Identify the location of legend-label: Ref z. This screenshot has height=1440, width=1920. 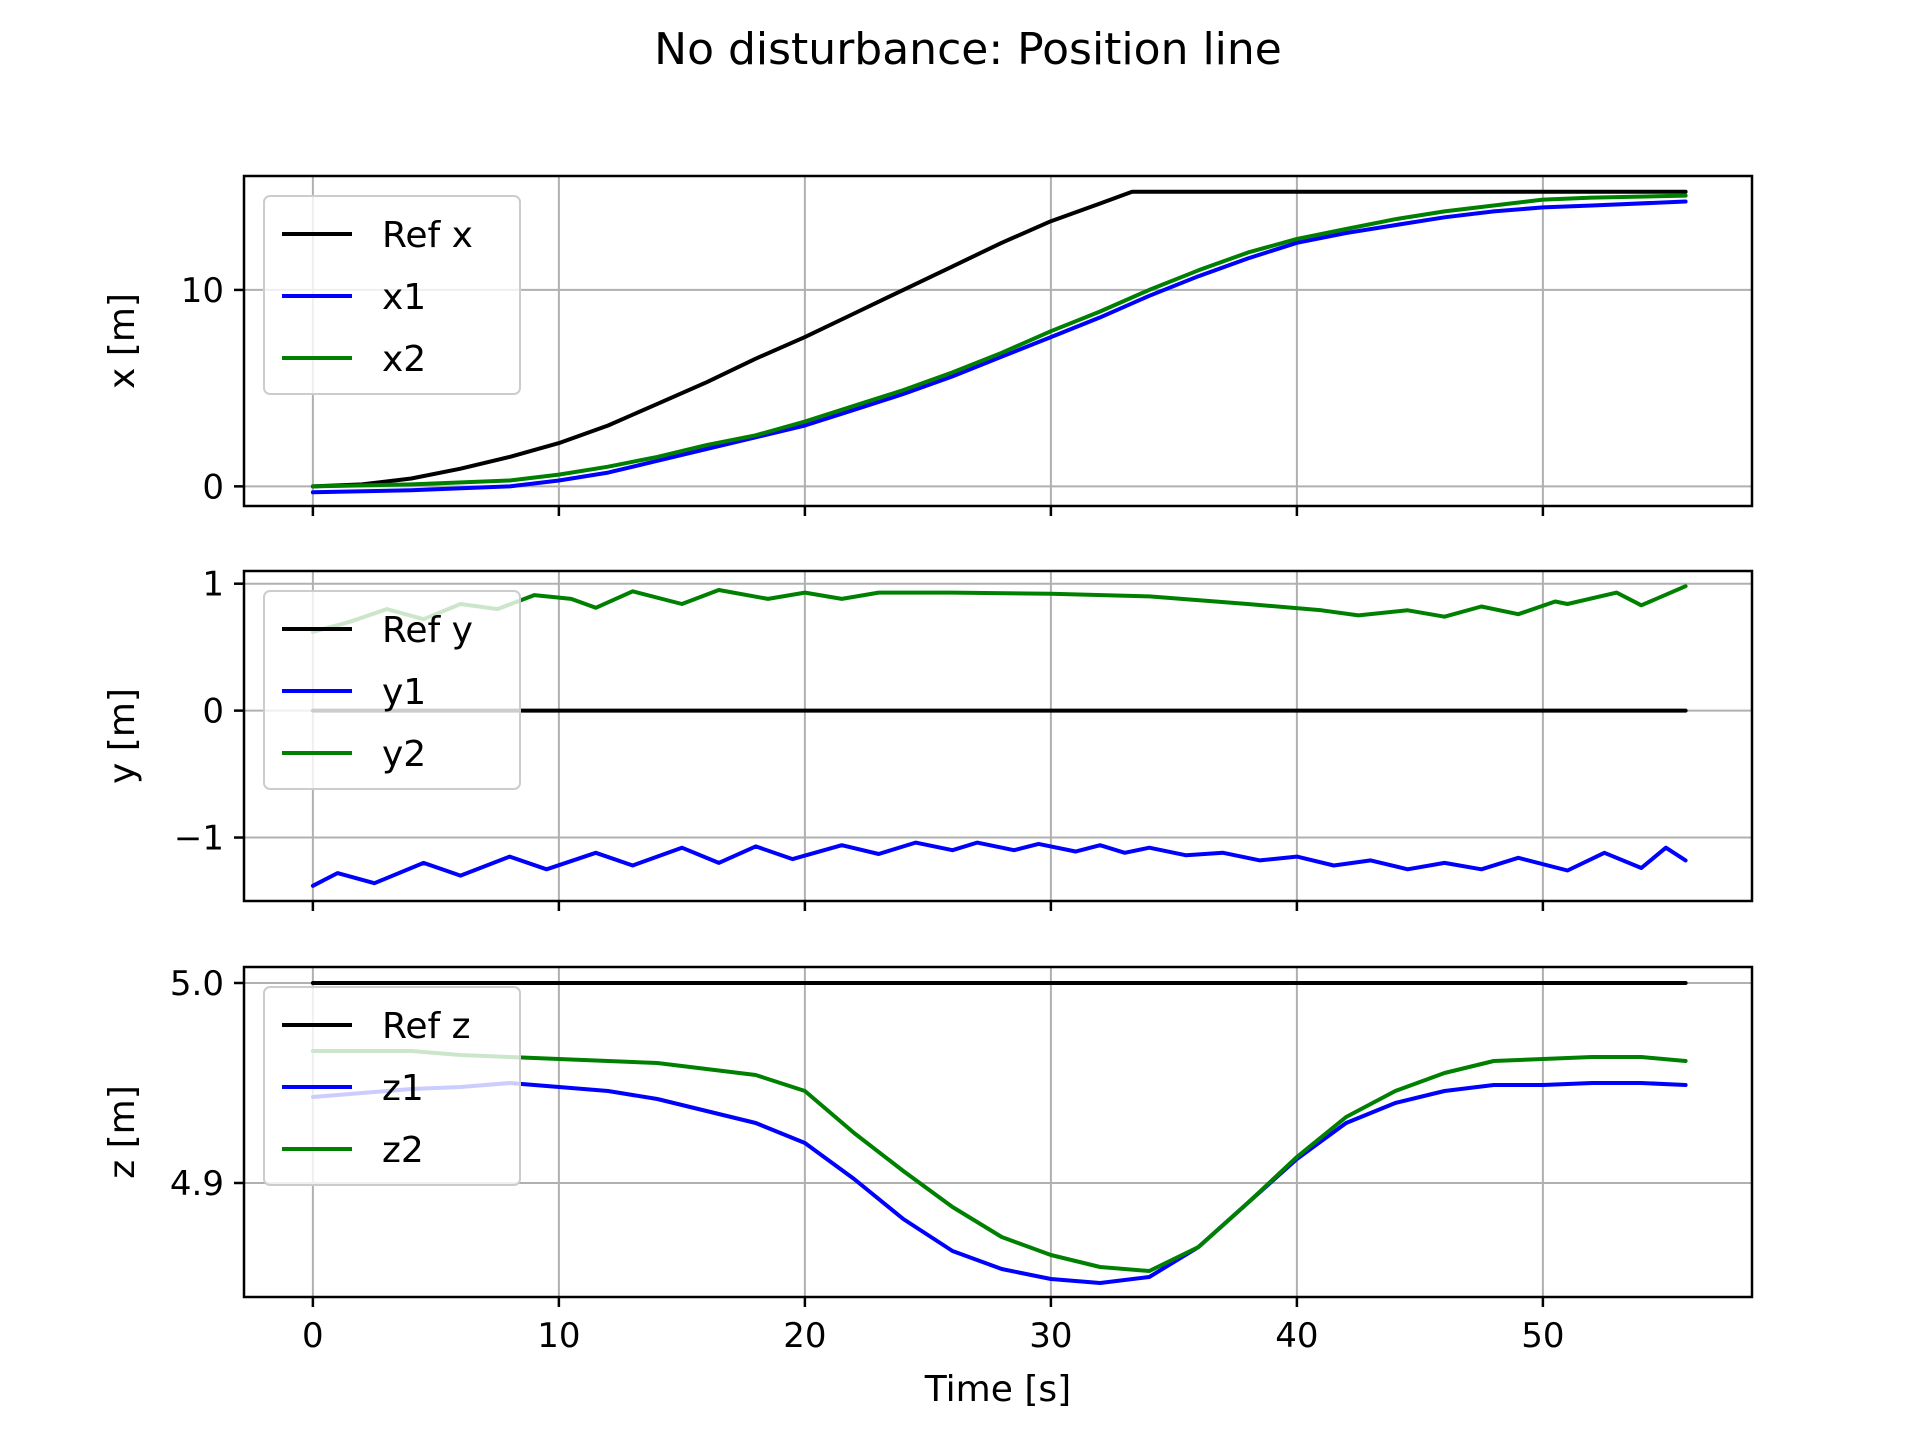
(426, 1026).